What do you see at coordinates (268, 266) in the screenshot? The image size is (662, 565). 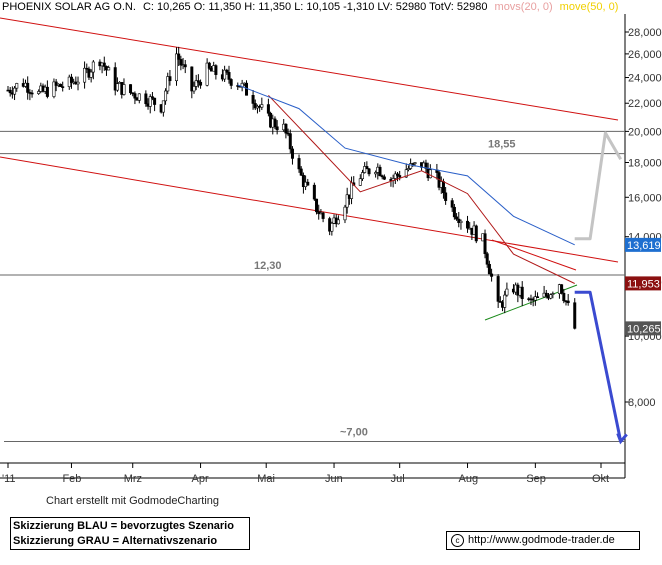 I see `level-label-2: 12,30` at bounding box center [268, 266].